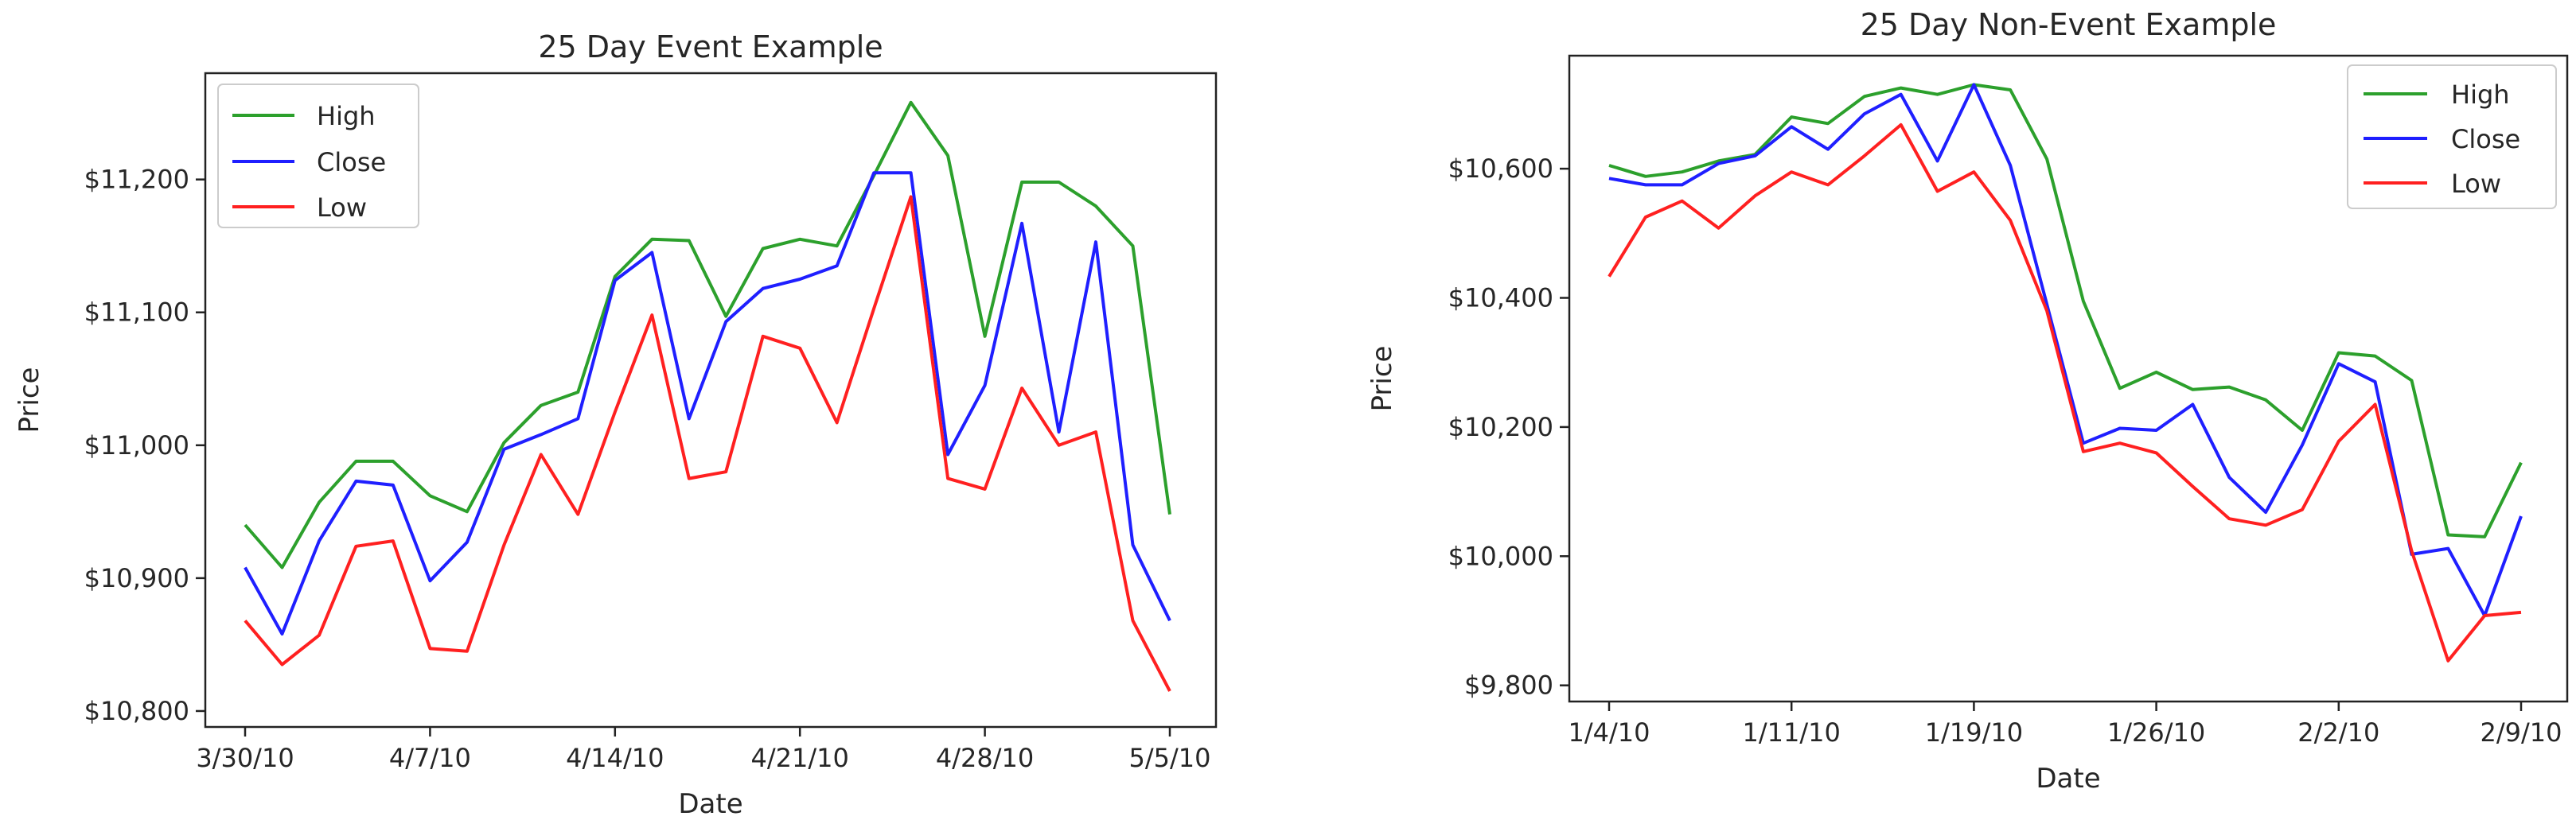 This screenshot has height=824, width=2576. What do you see at coordinates (136, 180) in the screenshot?
I see `event-chart-y-tick-label: $11,200` at bounding box center [136, 180].